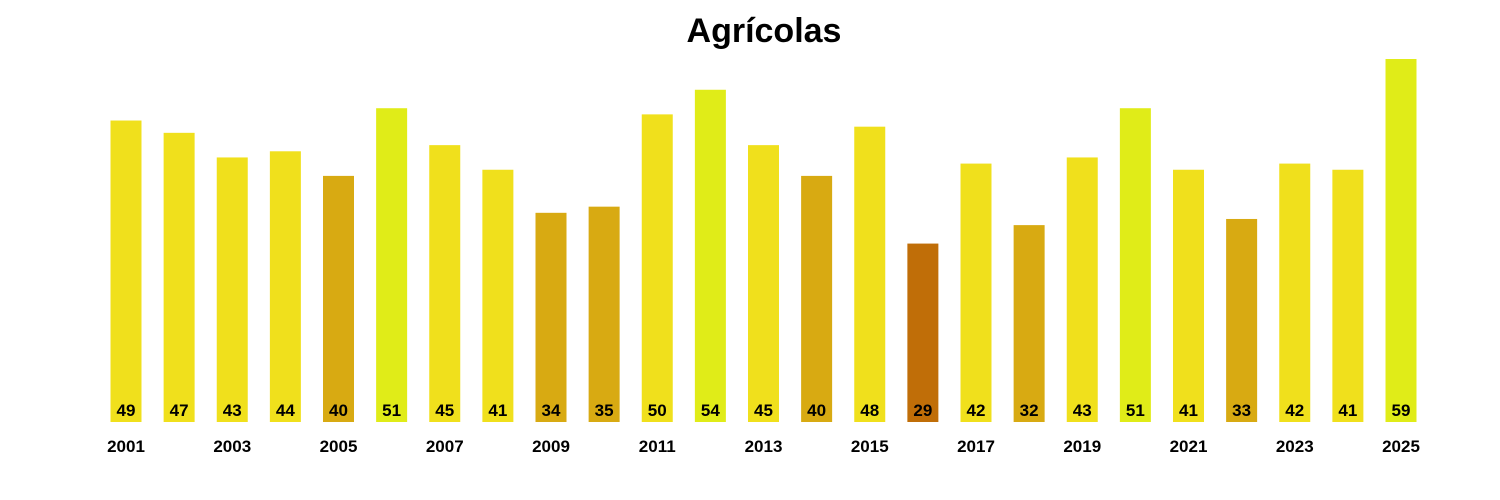 This screenshot has height=500, width=1500. Describe the element at coordinates (763, 283) in the screenshot. I see `bar-2013` at that location.